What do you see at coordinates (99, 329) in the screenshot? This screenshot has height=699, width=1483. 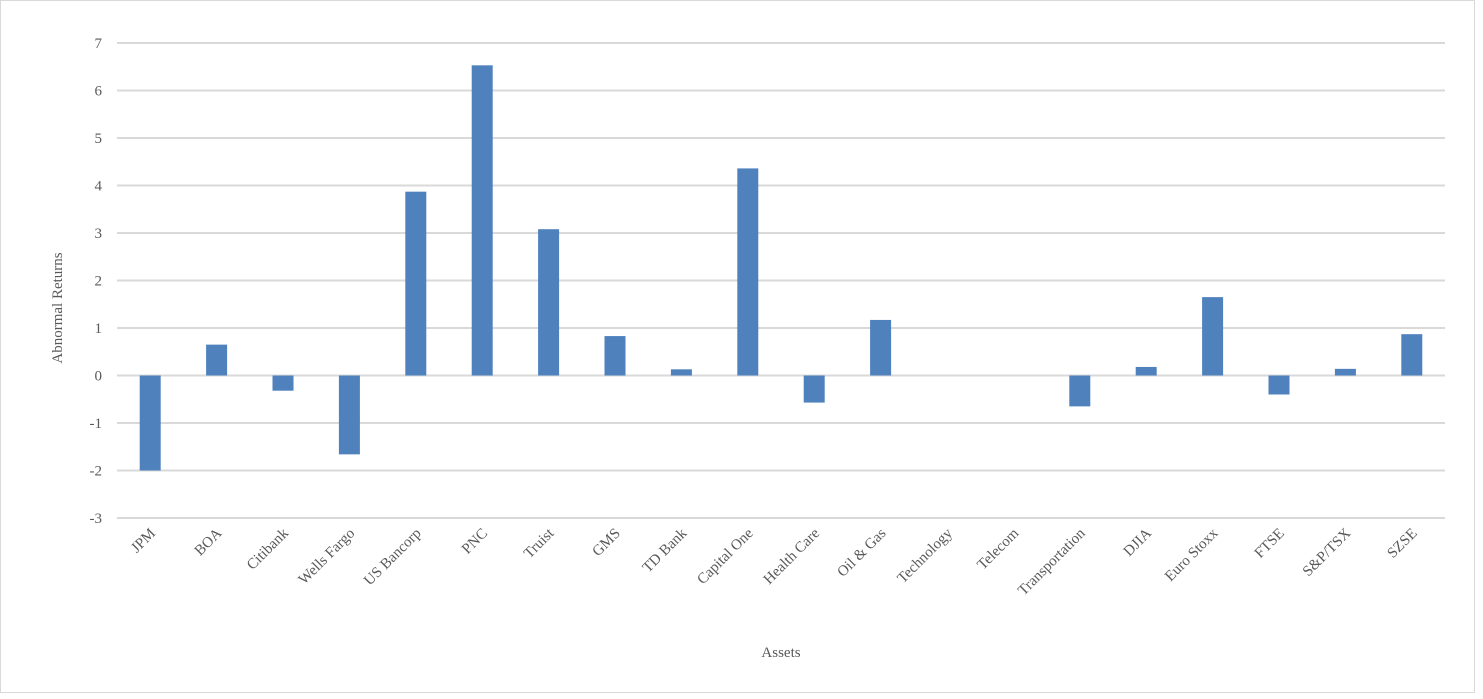 I see `y-tick-label: 1` at bounding box center [99, 329].